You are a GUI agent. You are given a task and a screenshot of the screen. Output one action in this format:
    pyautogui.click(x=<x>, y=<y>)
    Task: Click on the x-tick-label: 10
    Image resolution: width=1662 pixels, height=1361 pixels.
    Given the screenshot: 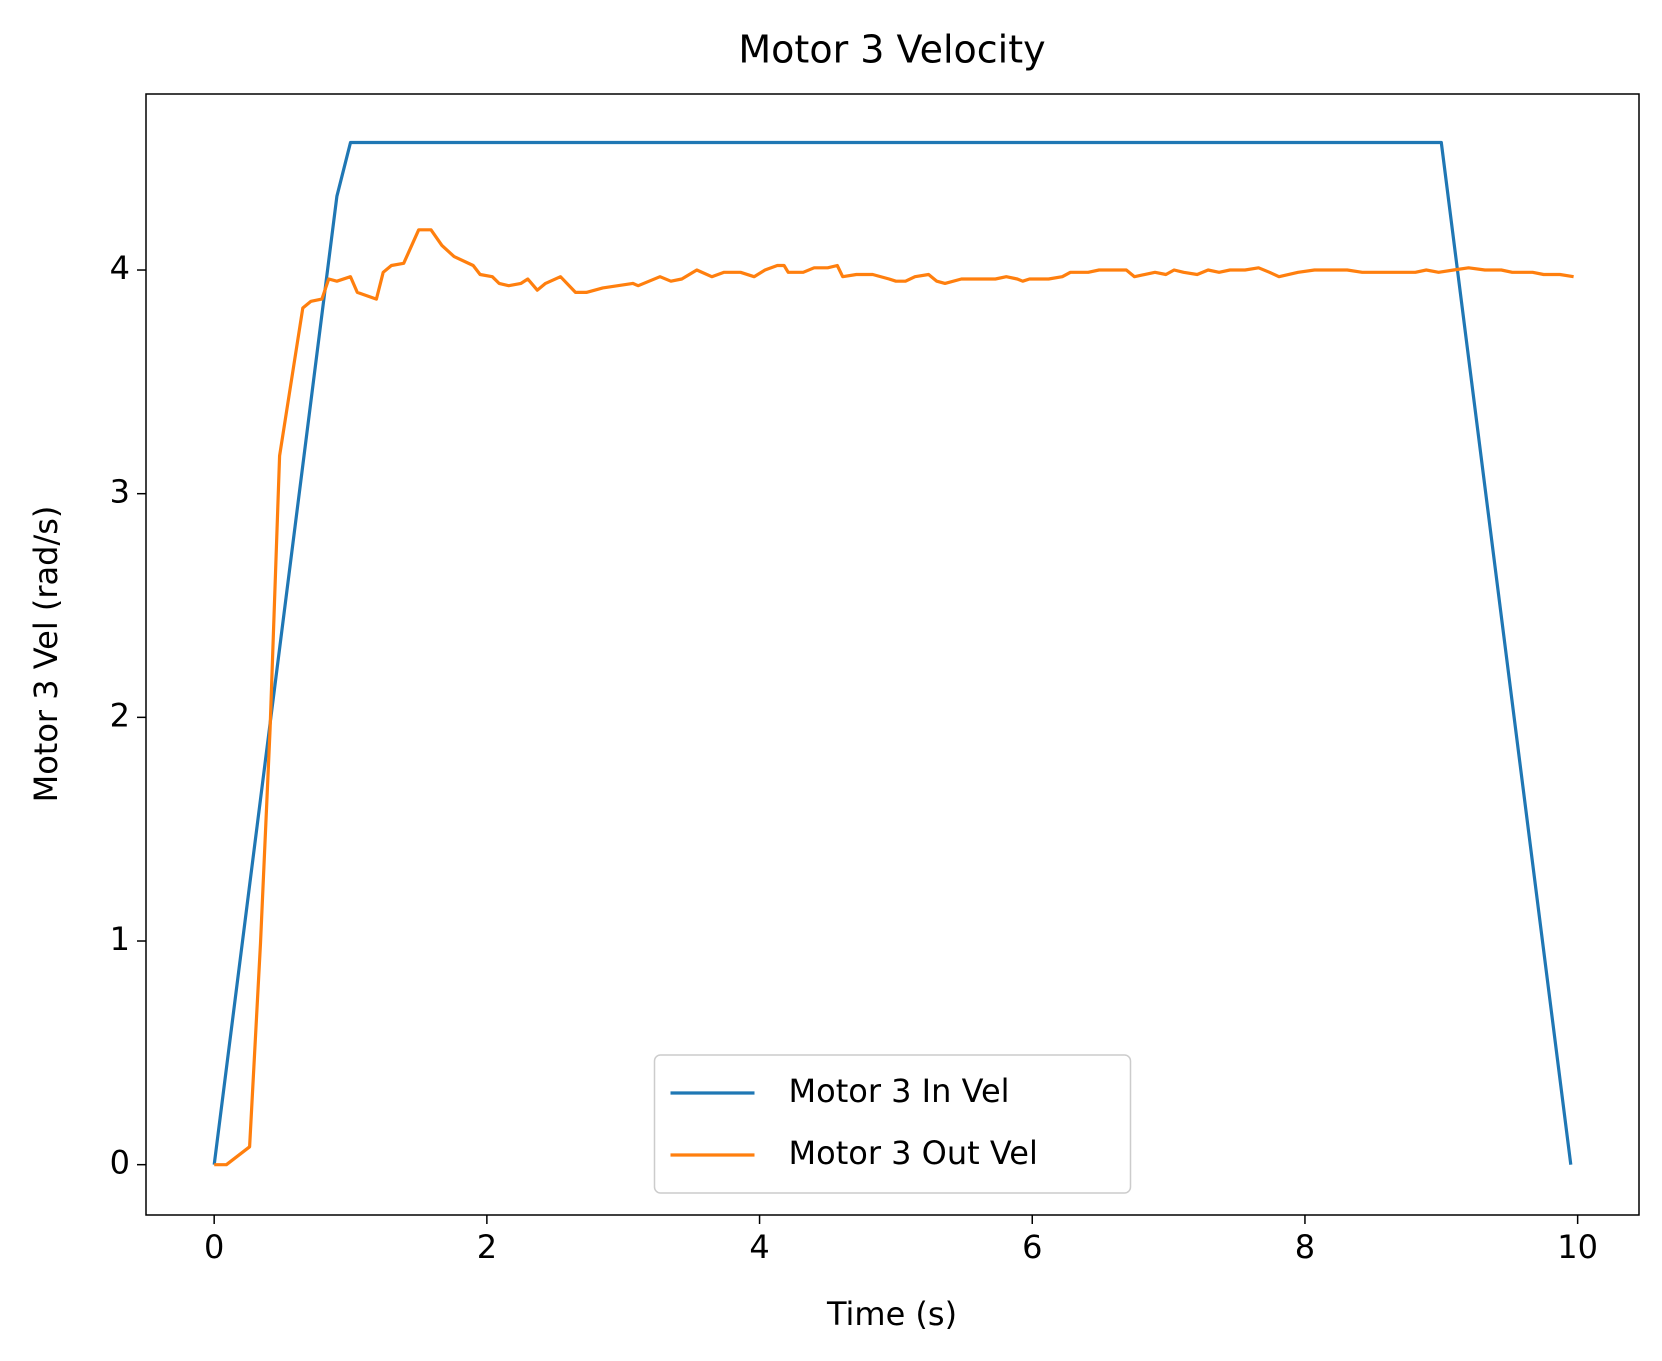 What is the action you would take?
    pyautogui.click(x=1577, y=1247)
    